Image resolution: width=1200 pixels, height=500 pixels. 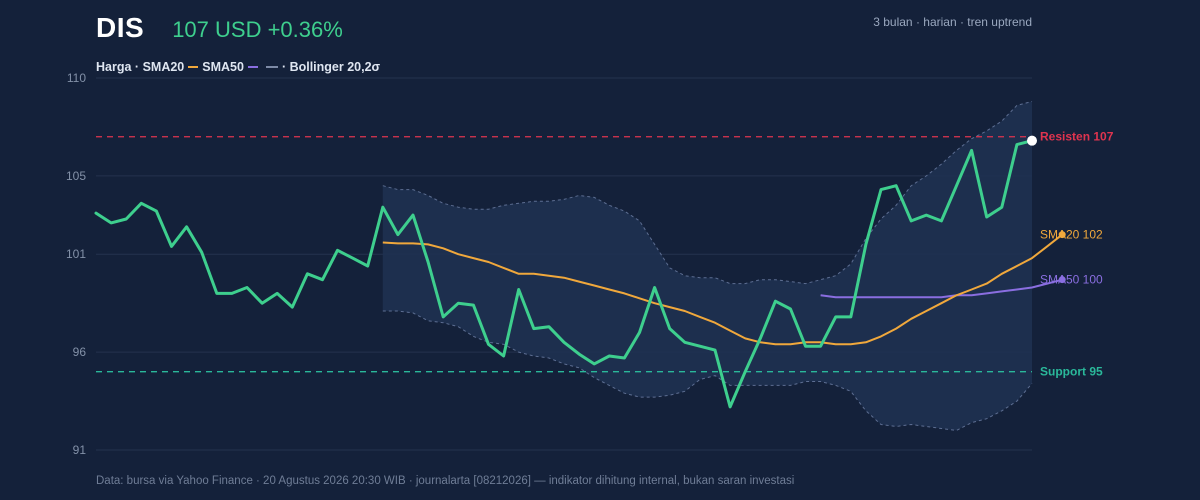 What do you see at coordinates (80, 450) in the screenshot?
I see `y-tick-label: 91` at bounding box center [80, 450].